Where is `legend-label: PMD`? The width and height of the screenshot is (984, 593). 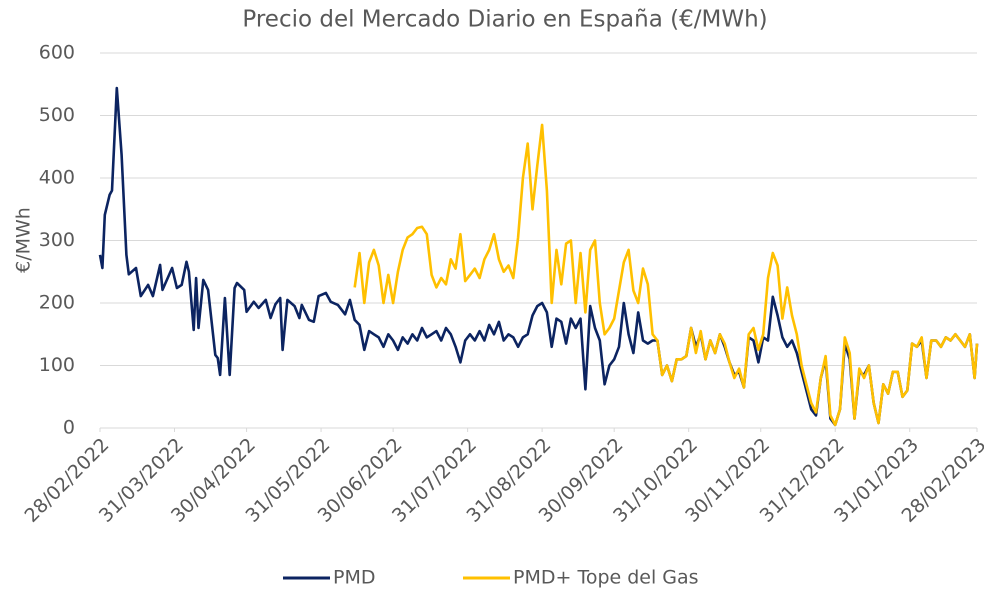
legend-label: PMD is located at coordinates (354, 578).